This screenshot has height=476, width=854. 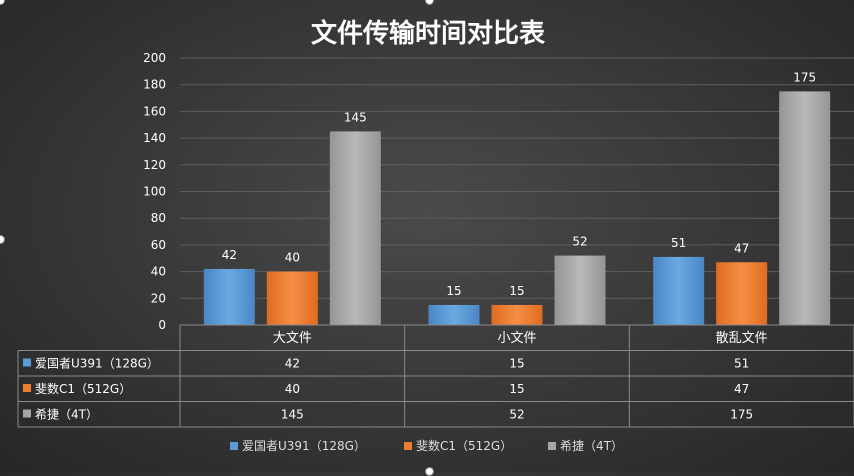 What do you see at coordinates (162, 325) in the screenshot?
I see `y-tick-label: 0` at bounding box center [162, 325].